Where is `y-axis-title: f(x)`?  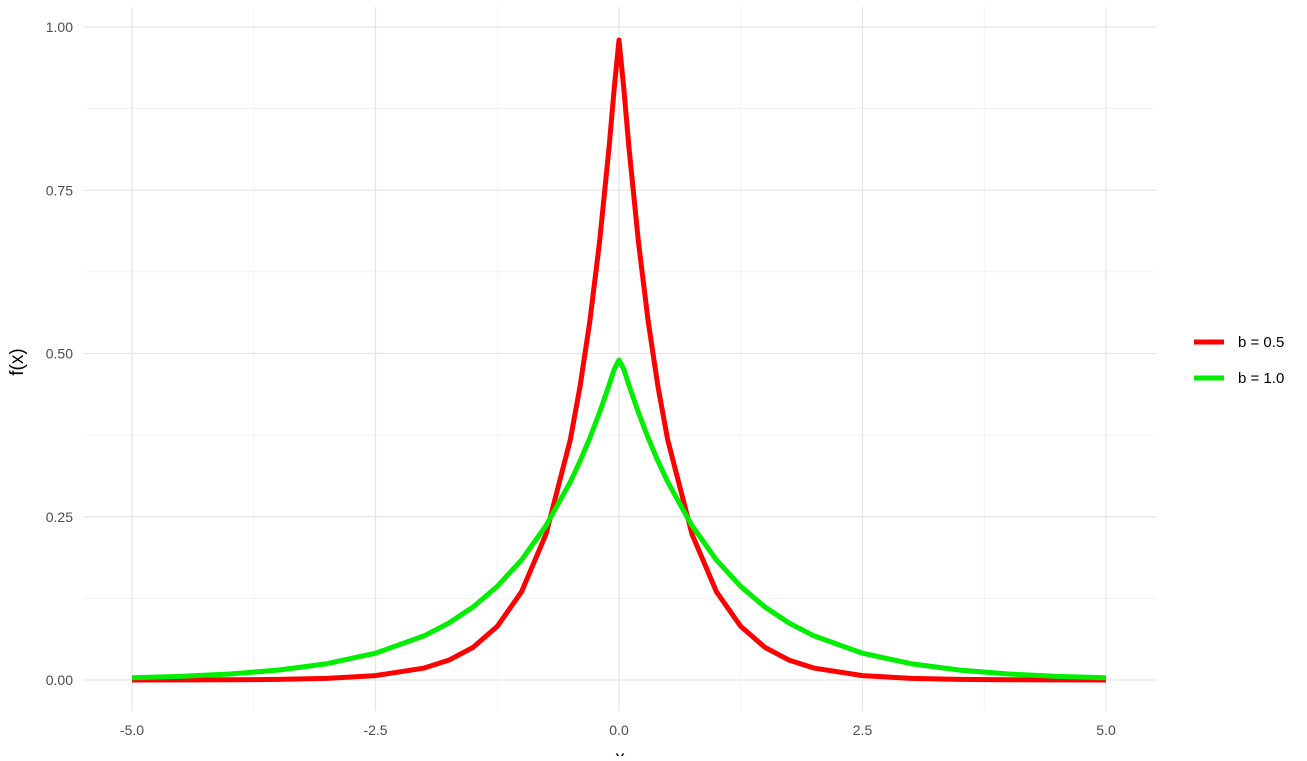
y-axis-title: f(x) is located at coordinates (17, 361).